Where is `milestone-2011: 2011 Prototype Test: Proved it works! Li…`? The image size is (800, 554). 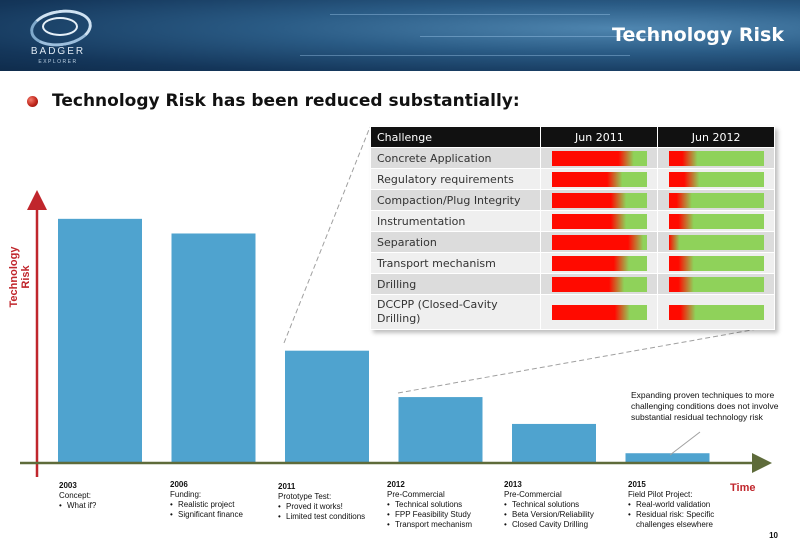 milestone-2011: 2011 Prototype Test: Proved it works! Li… is located at coordinates (337, 502).